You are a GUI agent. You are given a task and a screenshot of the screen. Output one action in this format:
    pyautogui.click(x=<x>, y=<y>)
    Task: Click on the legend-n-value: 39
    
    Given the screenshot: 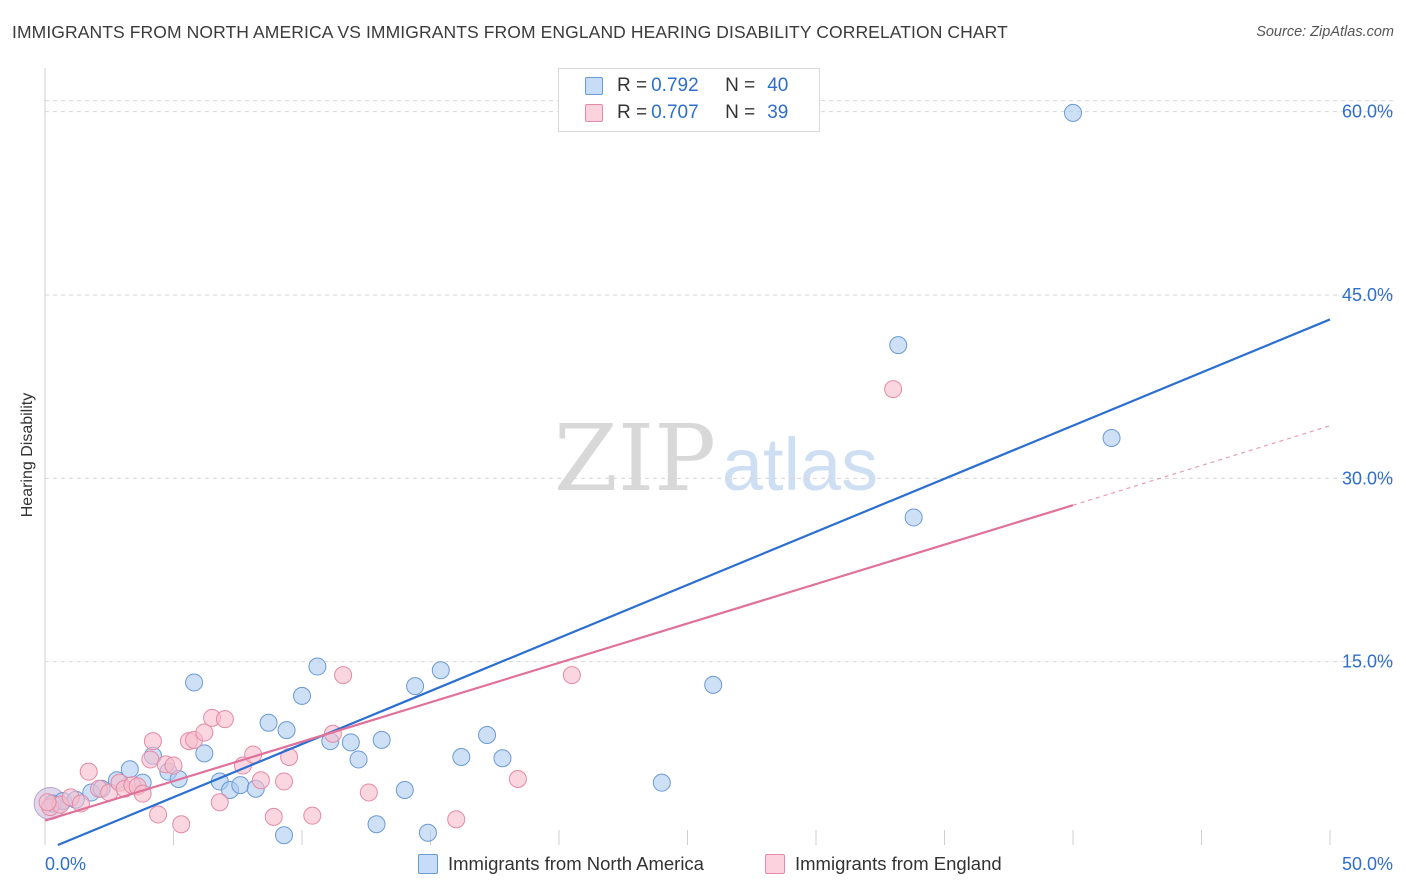 What is the action you would take?
    pyautogui.click(x=778, y=112)
    